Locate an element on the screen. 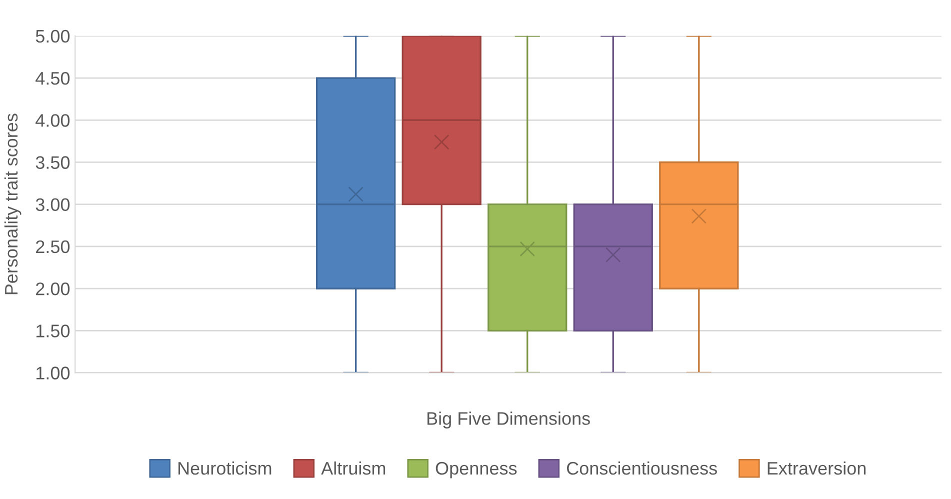  legend-label: Neuroticism is located at coordinates (225, 468).